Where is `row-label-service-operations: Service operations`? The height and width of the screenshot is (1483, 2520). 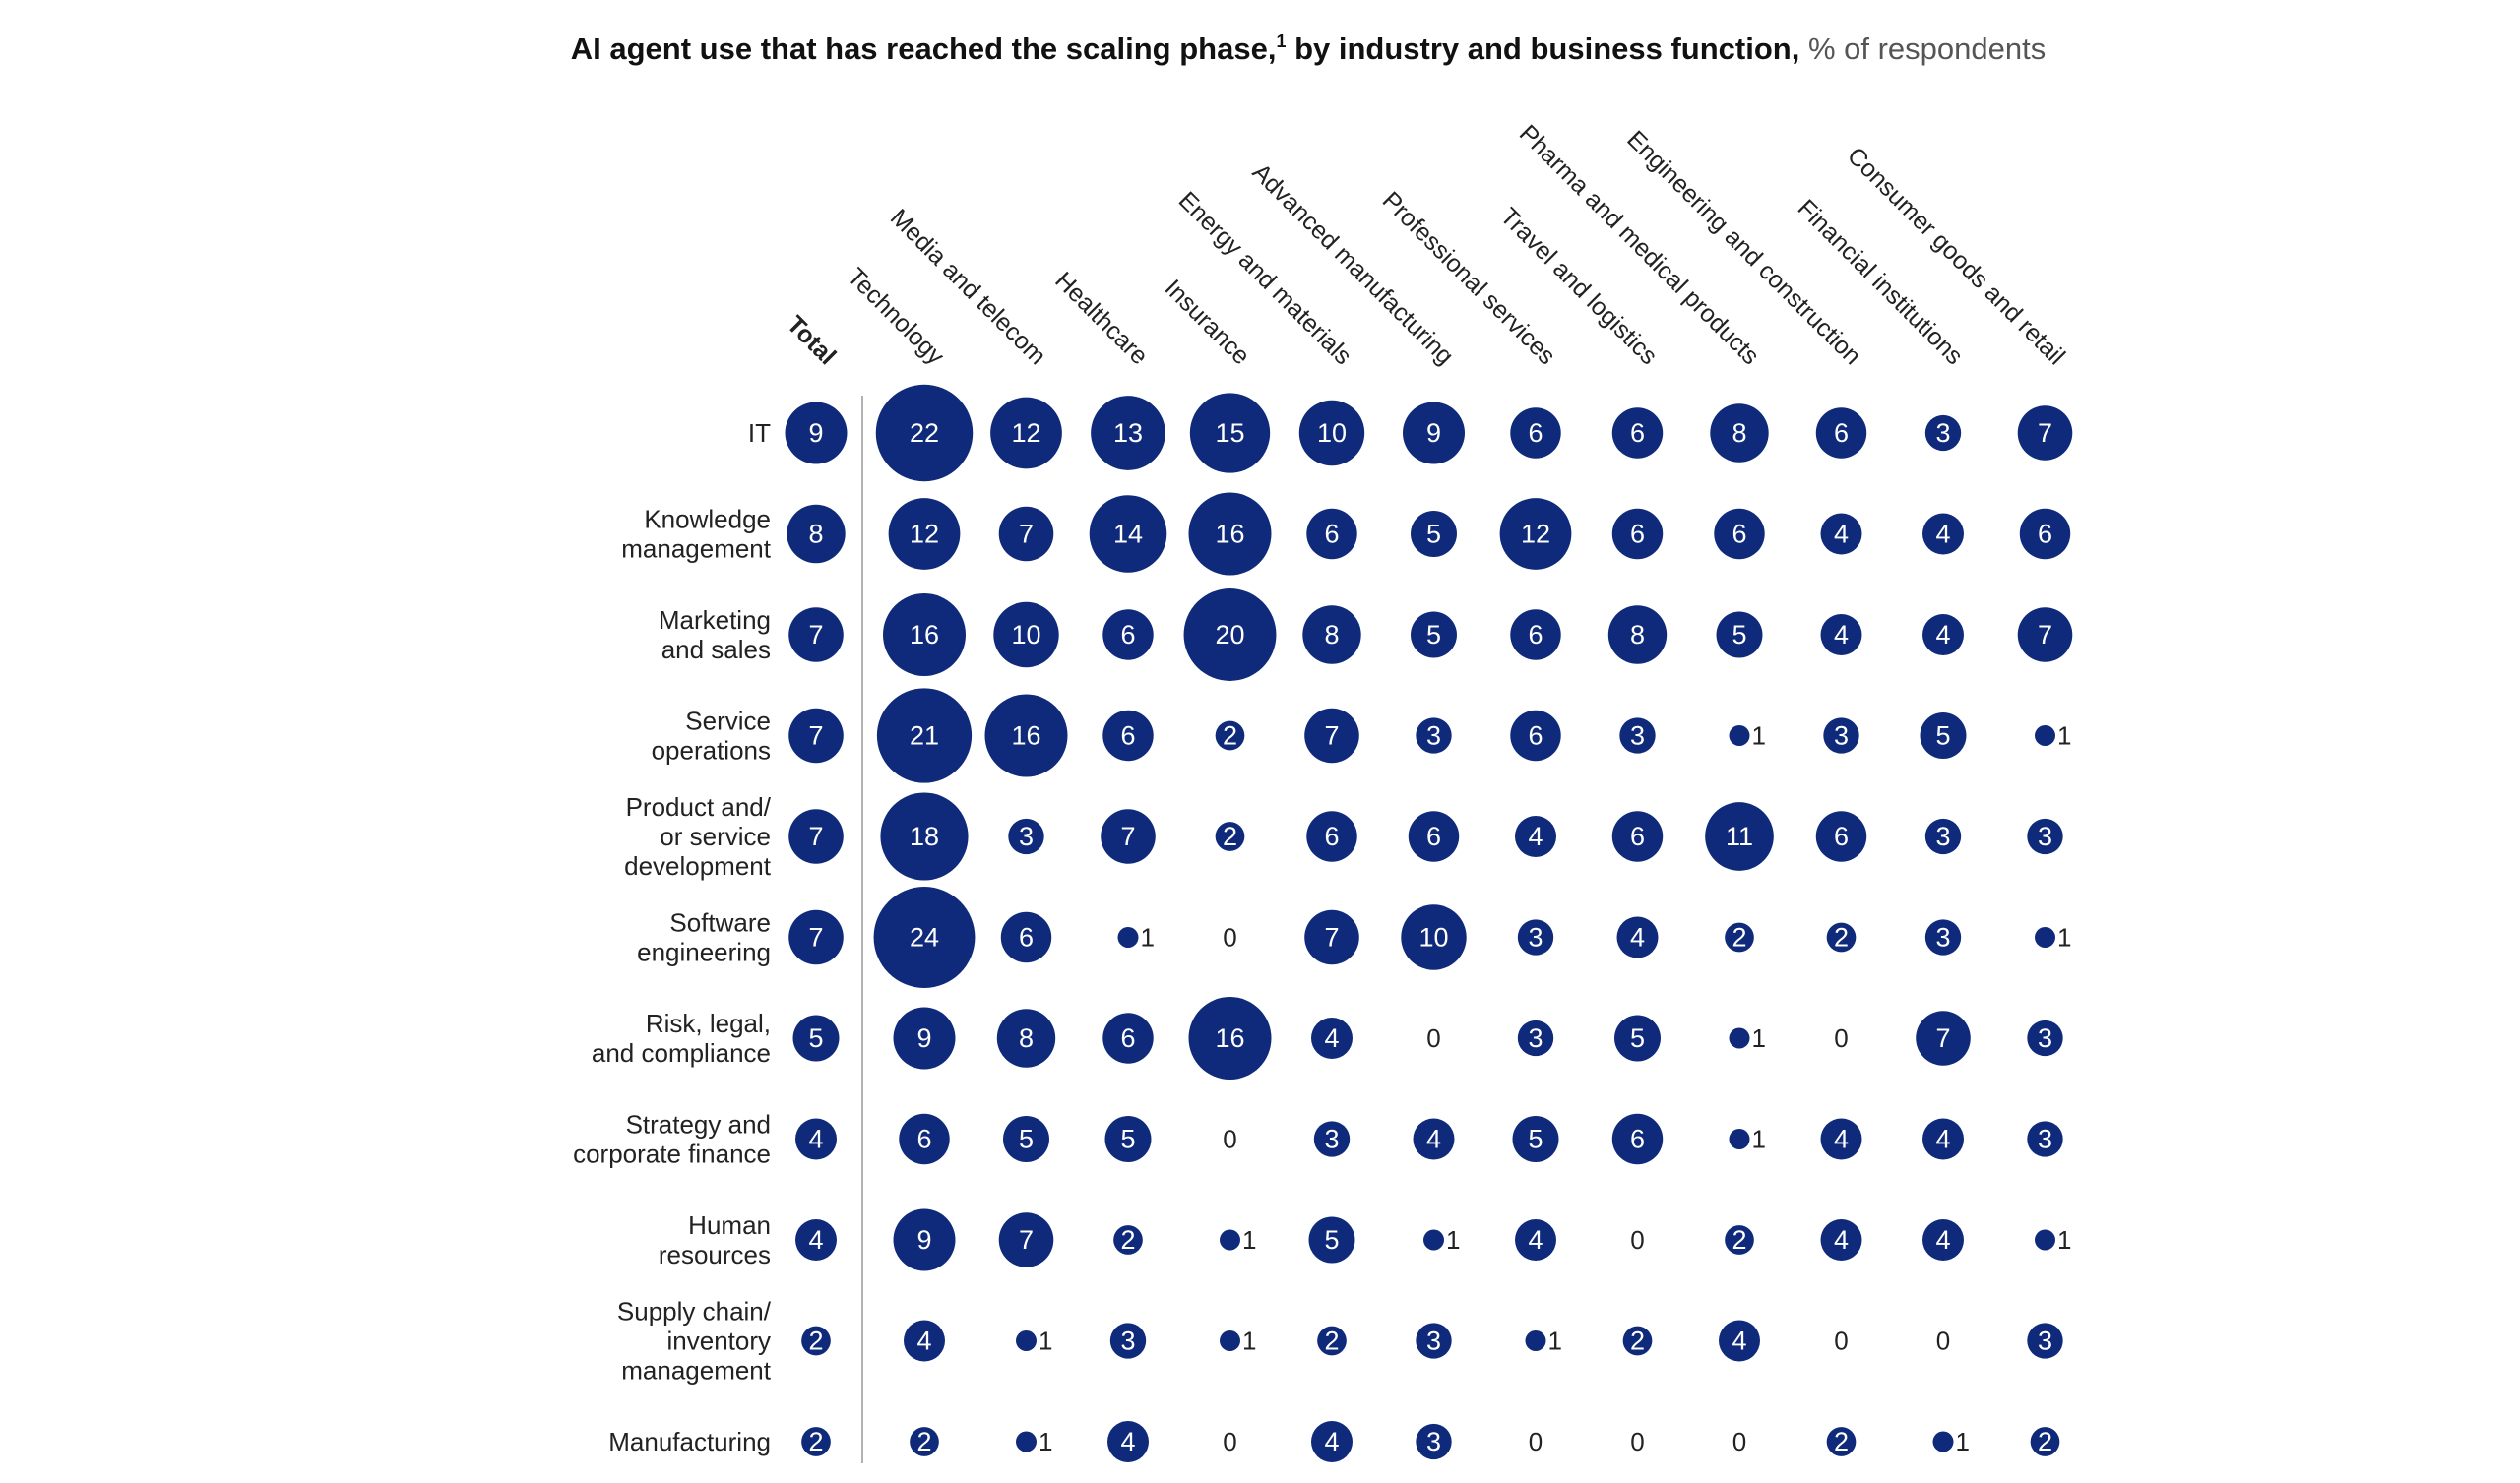
row-label-service-operations: Service operations is located at coordinates (711, 736).